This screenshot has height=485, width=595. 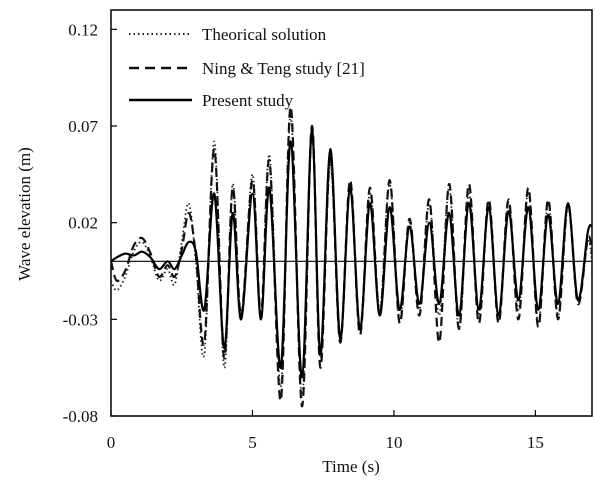 What do you see at coordinates (283, 68) in the screenshot?
I see `legend-label-ning-teng: Ning & Teng study [21]` at bounding box center [283, 68].